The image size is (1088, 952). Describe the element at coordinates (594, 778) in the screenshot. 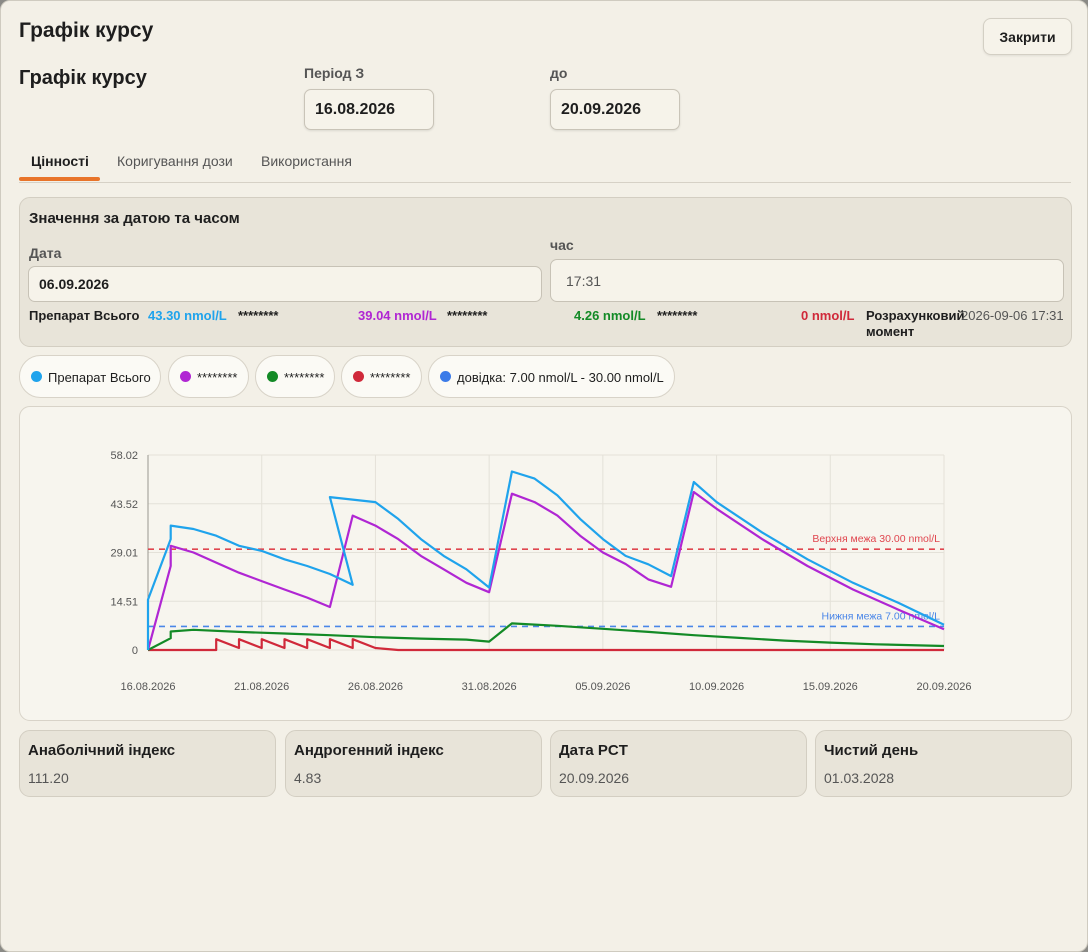

I see `stat-value: 20.09.2026` at that location.